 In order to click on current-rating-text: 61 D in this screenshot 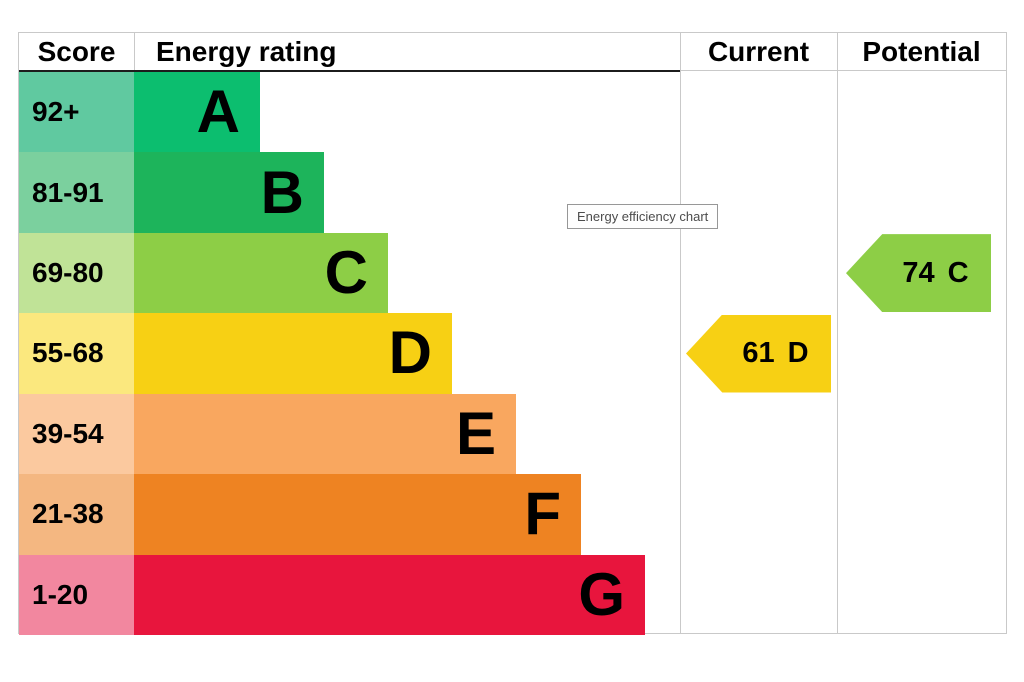, I will do `click(775, 353)`.